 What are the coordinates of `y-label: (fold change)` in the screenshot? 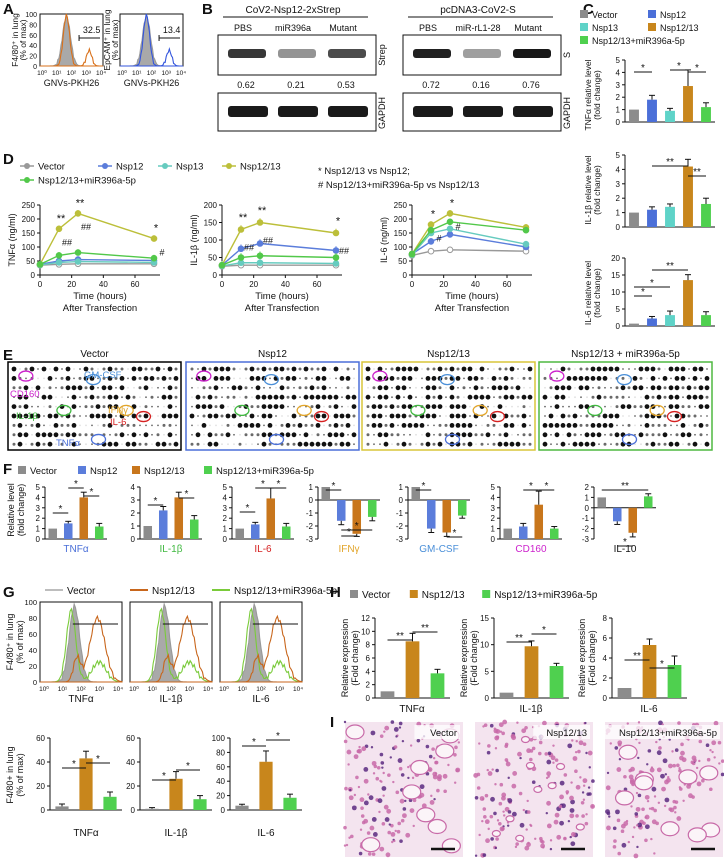 It's located at (597, 190).